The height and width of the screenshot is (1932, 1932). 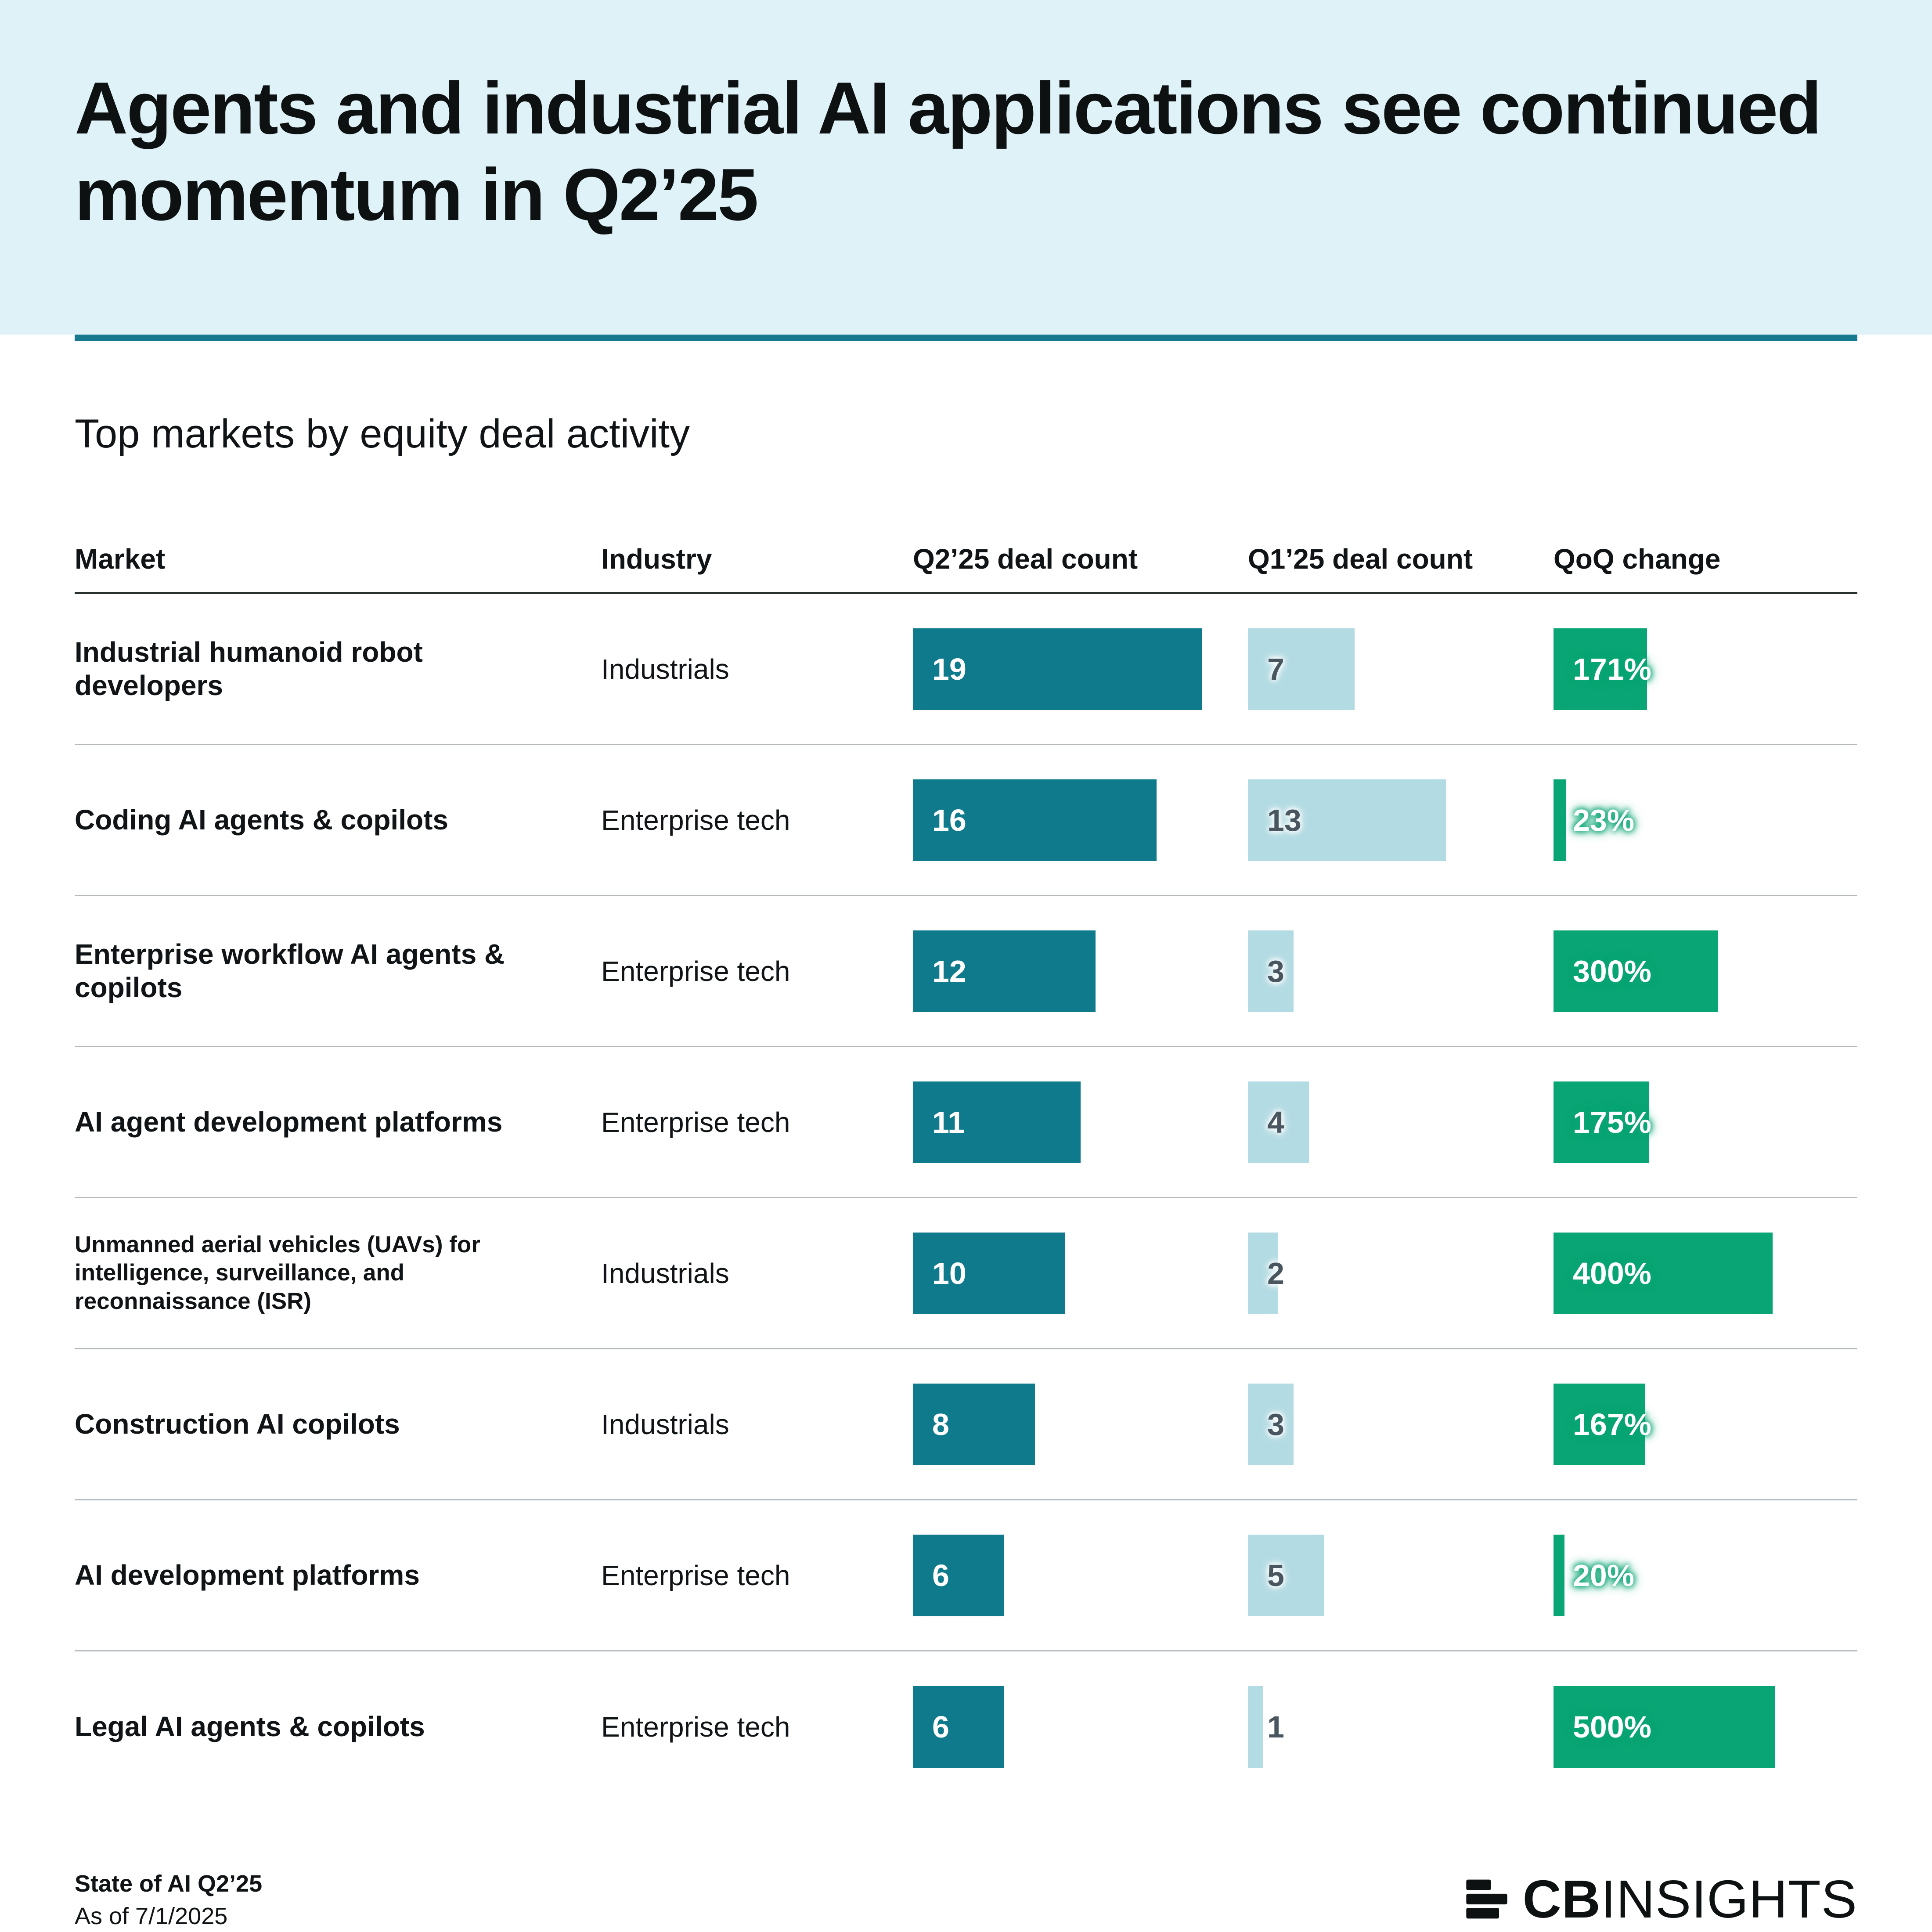 What do you see at coordinates (169, 1884) in the screenshot?
I see `source-title: State of AI Q2’25` at bounding box center [169, 1884].